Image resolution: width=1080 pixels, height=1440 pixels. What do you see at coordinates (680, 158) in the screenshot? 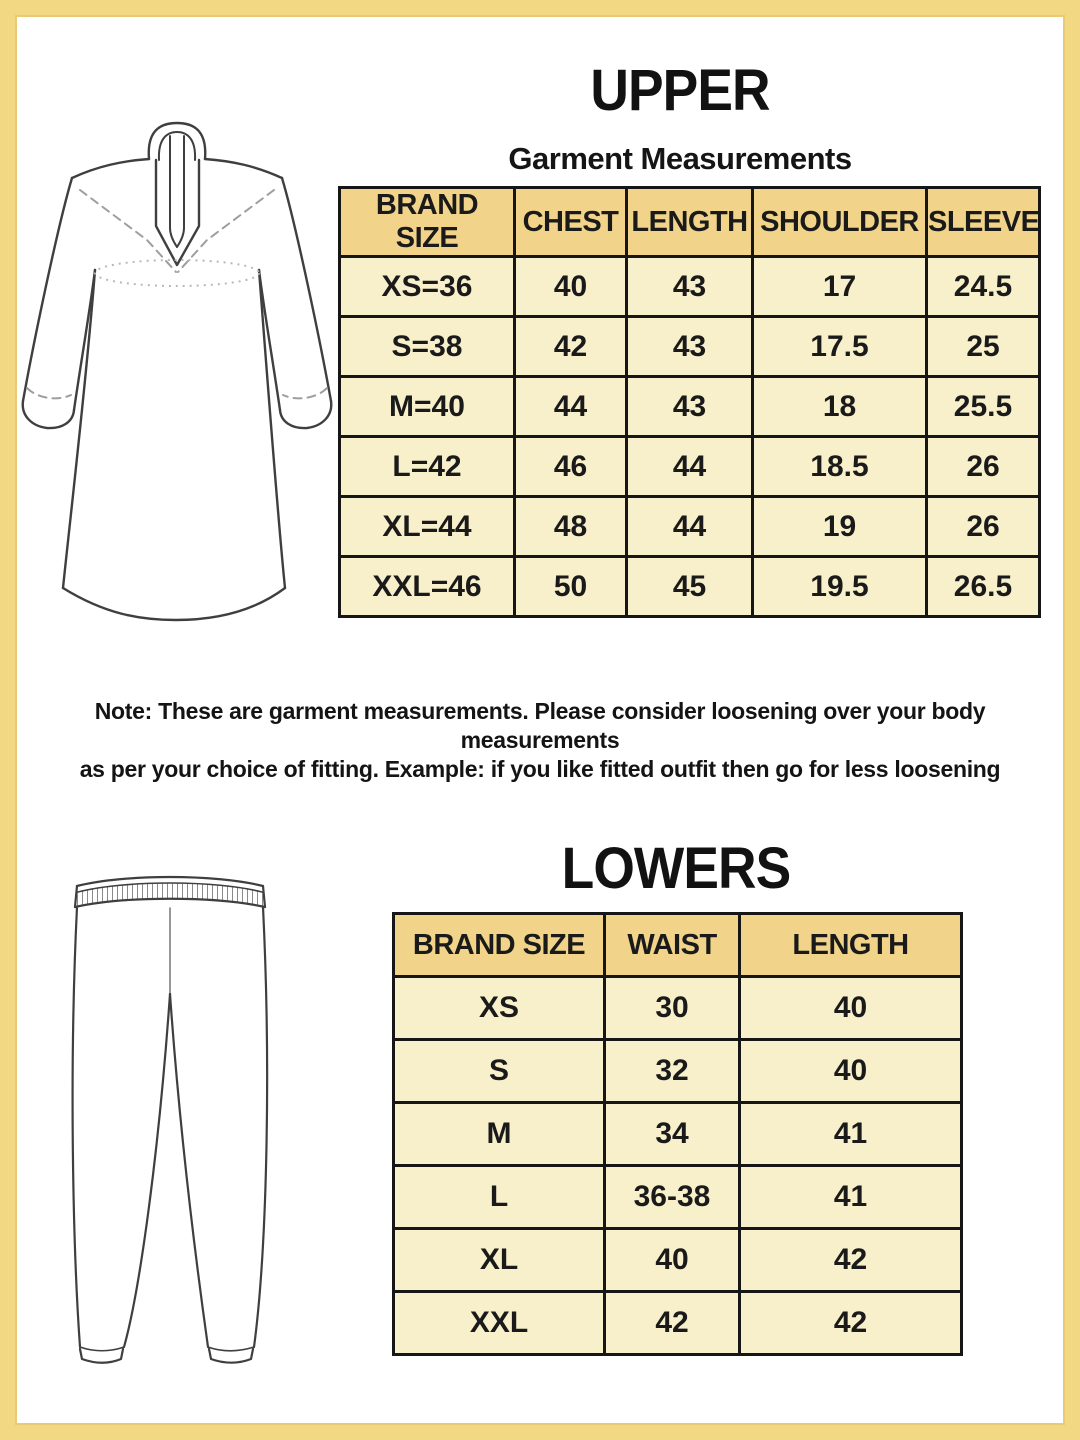
I see `upper-section-subtitle: Garment Measurements` at bounding box center [680, 158].